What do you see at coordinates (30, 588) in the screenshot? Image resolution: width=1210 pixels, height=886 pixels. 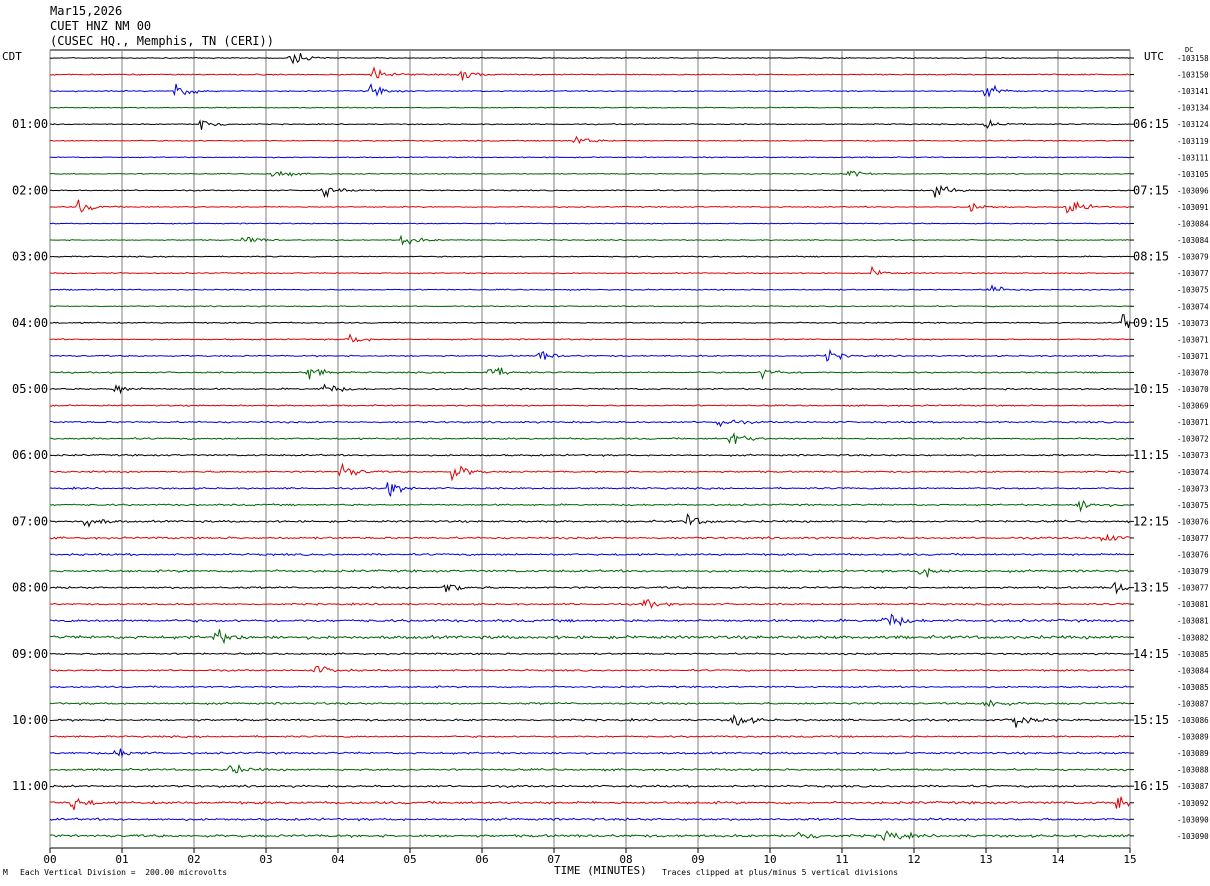 I see `left-hour-label: 08:00` at bounding box center [30, 588].